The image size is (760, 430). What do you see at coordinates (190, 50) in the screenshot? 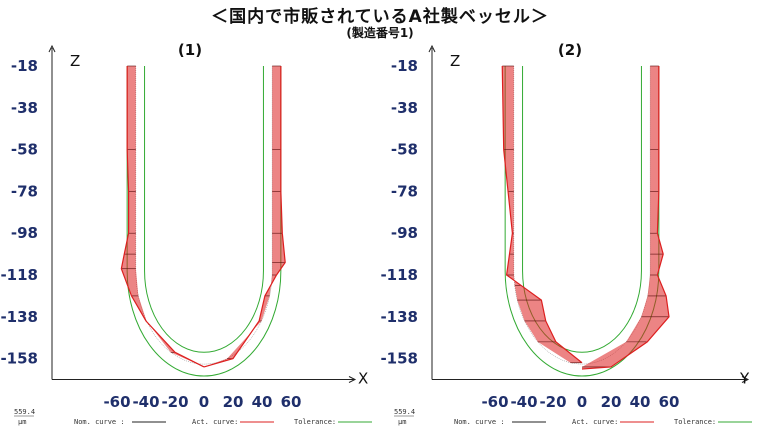
I see `panel-title: (1)` at bounding box center [190, 50].